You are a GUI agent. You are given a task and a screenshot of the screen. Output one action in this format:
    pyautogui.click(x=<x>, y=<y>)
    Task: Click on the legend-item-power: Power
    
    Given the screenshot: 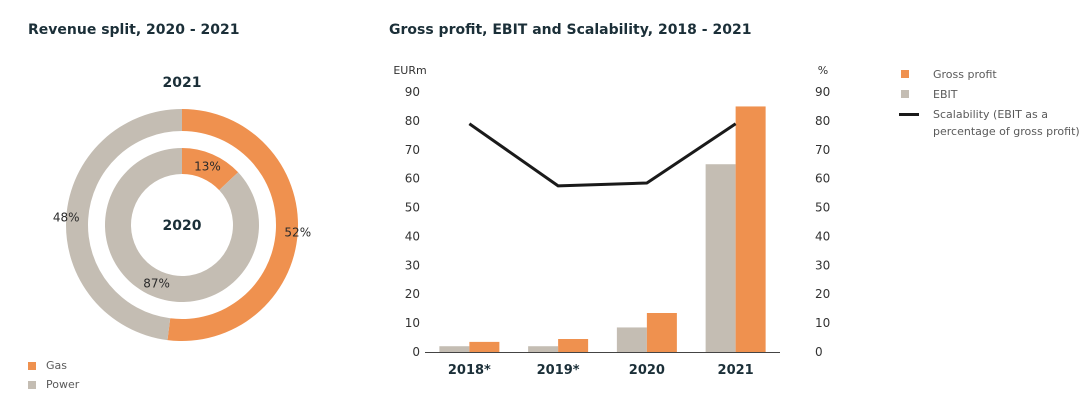 What is the action you would take?
    pyautogui.click(x=53, y=384)
    